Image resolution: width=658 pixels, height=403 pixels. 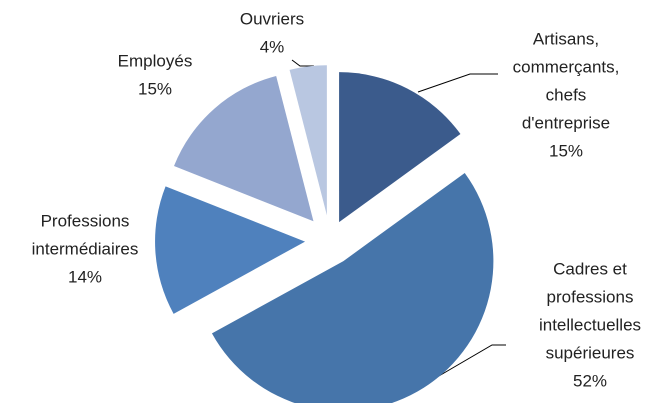 I want to click on slice-label: Employés, so click(x=155, y=60).